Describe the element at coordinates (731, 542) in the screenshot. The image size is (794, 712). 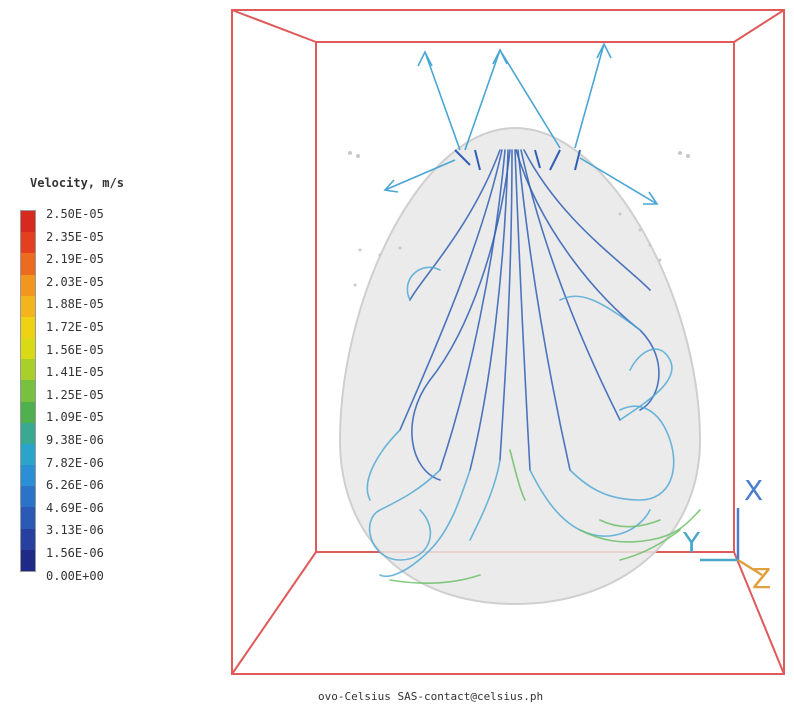
I see `axis-triad` at that location.